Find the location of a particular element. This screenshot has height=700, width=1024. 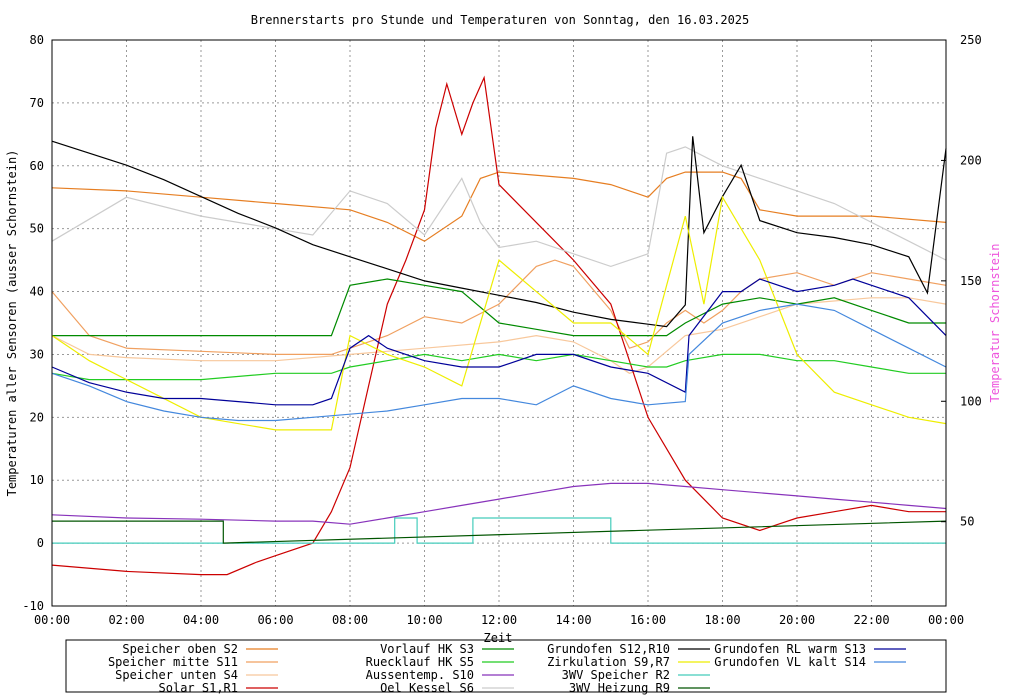

x-tick-label: 16:00 is located at coordinates (648, 620).